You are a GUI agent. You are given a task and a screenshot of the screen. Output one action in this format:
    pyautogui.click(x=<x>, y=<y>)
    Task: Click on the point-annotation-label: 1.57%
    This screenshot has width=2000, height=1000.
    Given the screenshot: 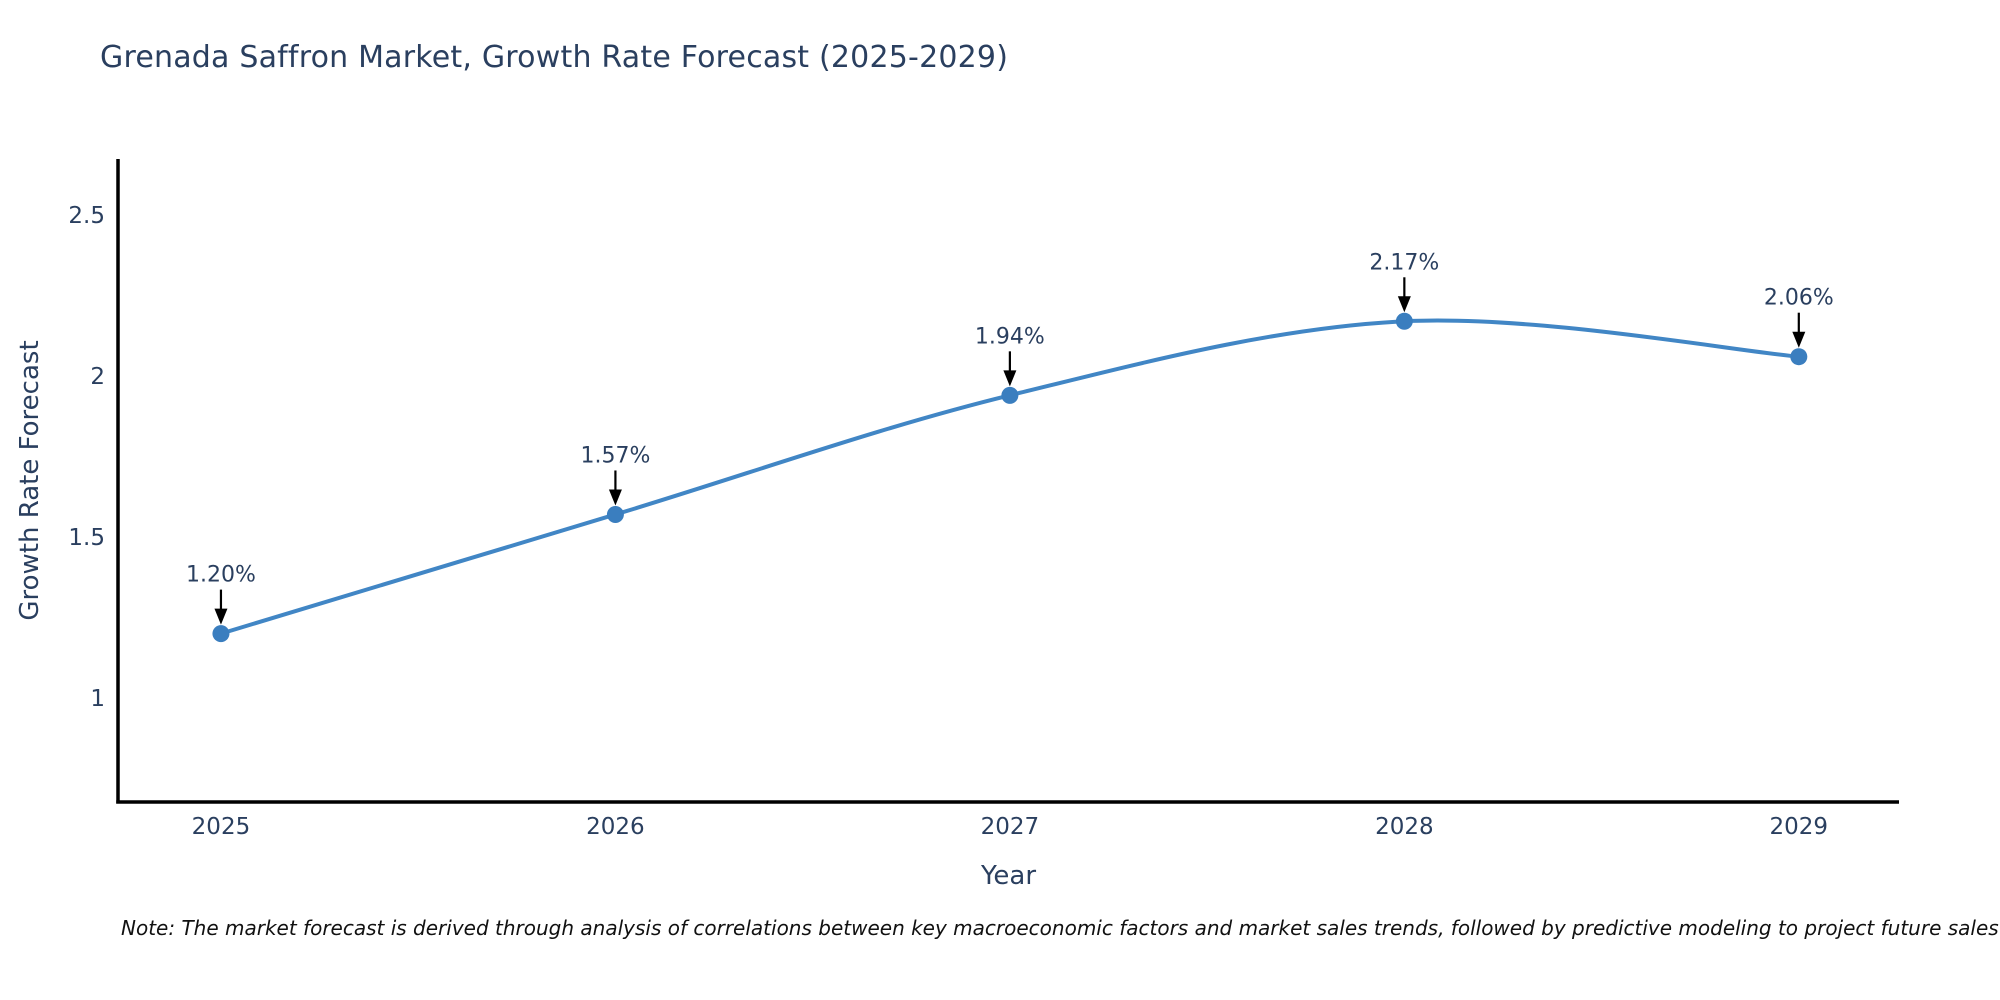 What is the action you would take?
    pyautogui.click(x=615, y=455)
    